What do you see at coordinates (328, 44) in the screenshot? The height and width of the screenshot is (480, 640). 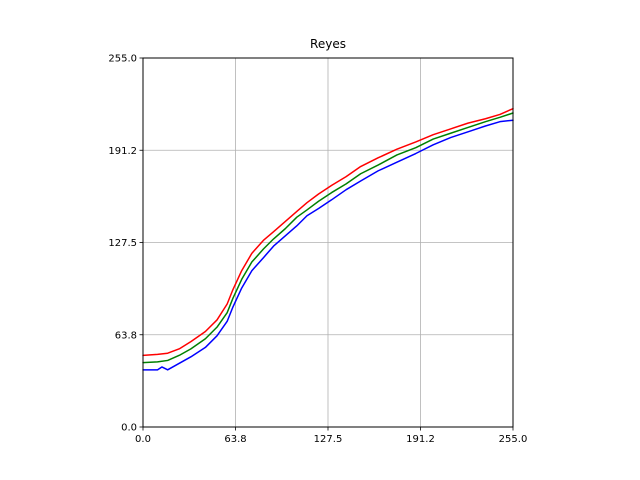 I see `chart-title: Reyes` at bounding box center [328, 44].